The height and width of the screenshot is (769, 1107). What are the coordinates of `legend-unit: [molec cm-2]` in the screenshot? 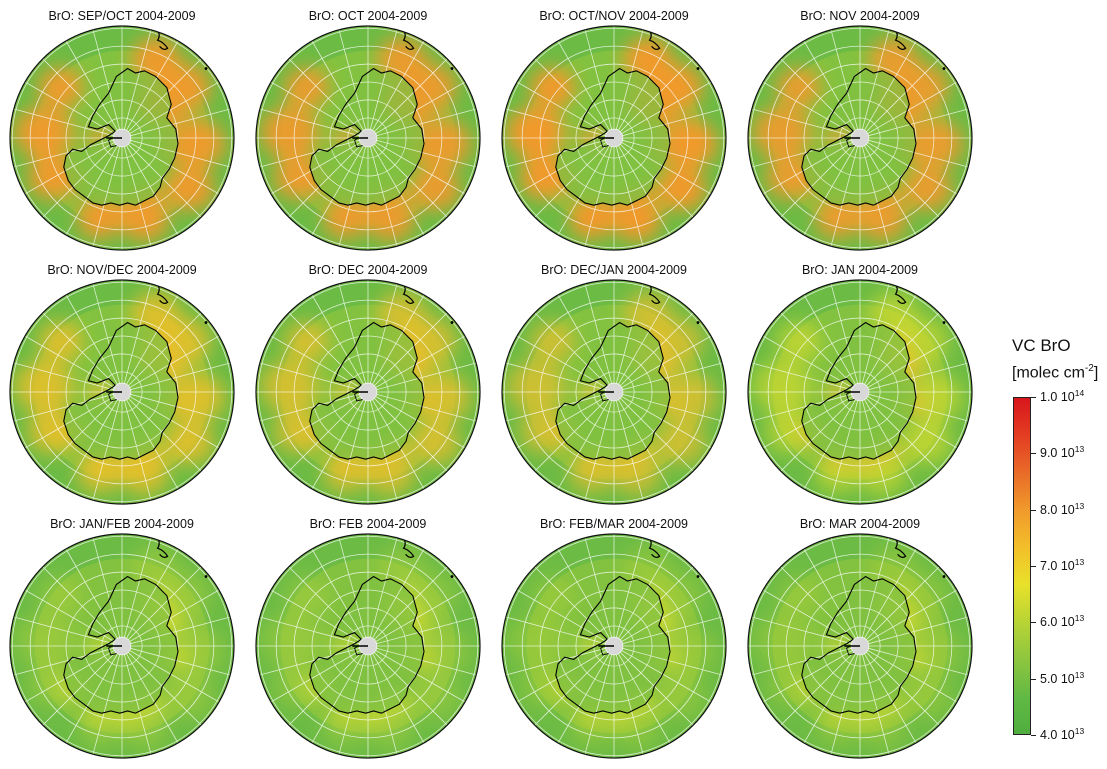 It's located at (1055, 372).